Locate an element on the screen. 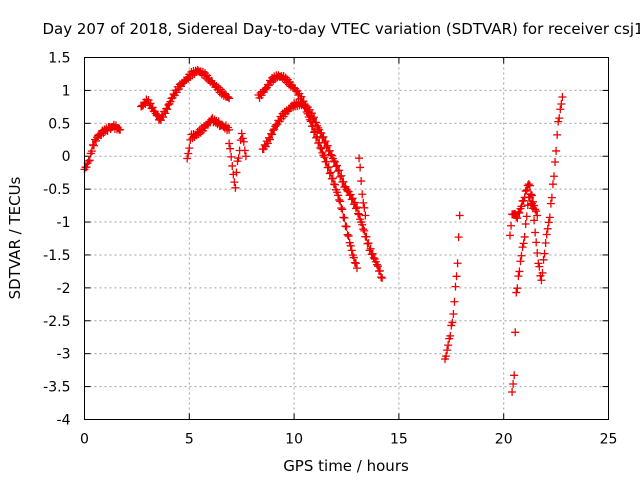  x-tick-label: 5 is located at coordinates (189, 440).